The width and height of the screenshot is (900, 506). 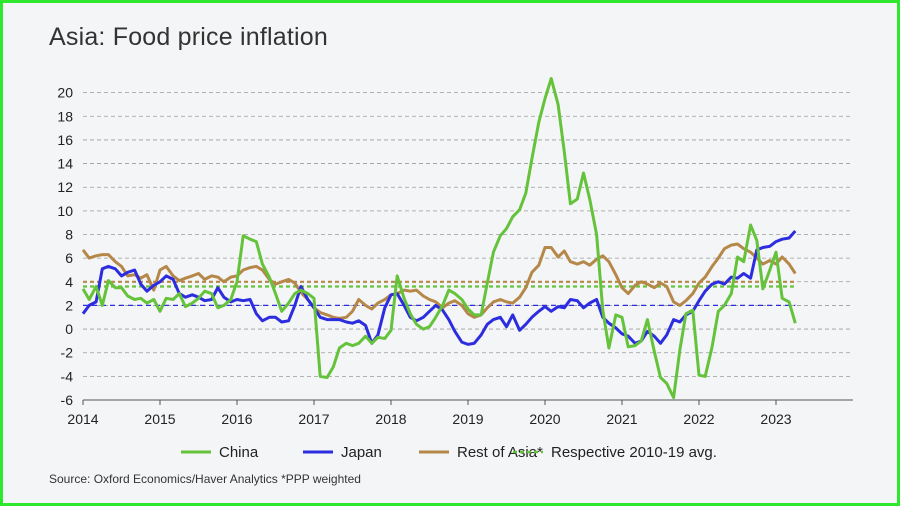 What do you see at coordinates (65, 187) in the screenshot?
I see `y-tick-label: 12` at bounding box center [65, 187].